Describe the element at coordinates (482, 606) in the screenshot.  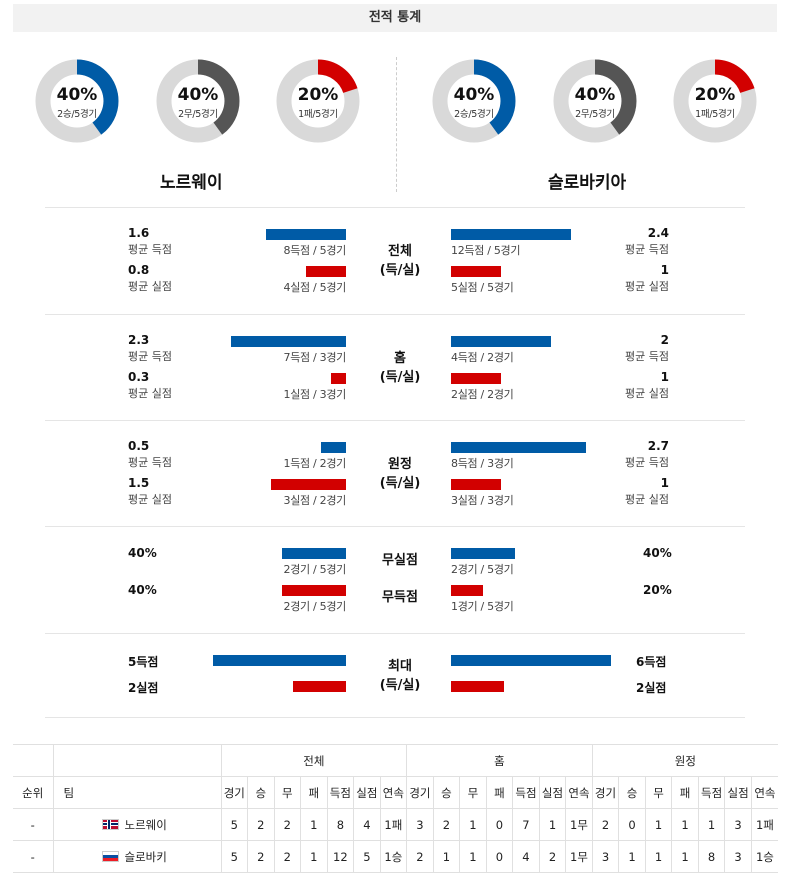
I see `away-noscore-count: 1경기 / 5경기` at that location.